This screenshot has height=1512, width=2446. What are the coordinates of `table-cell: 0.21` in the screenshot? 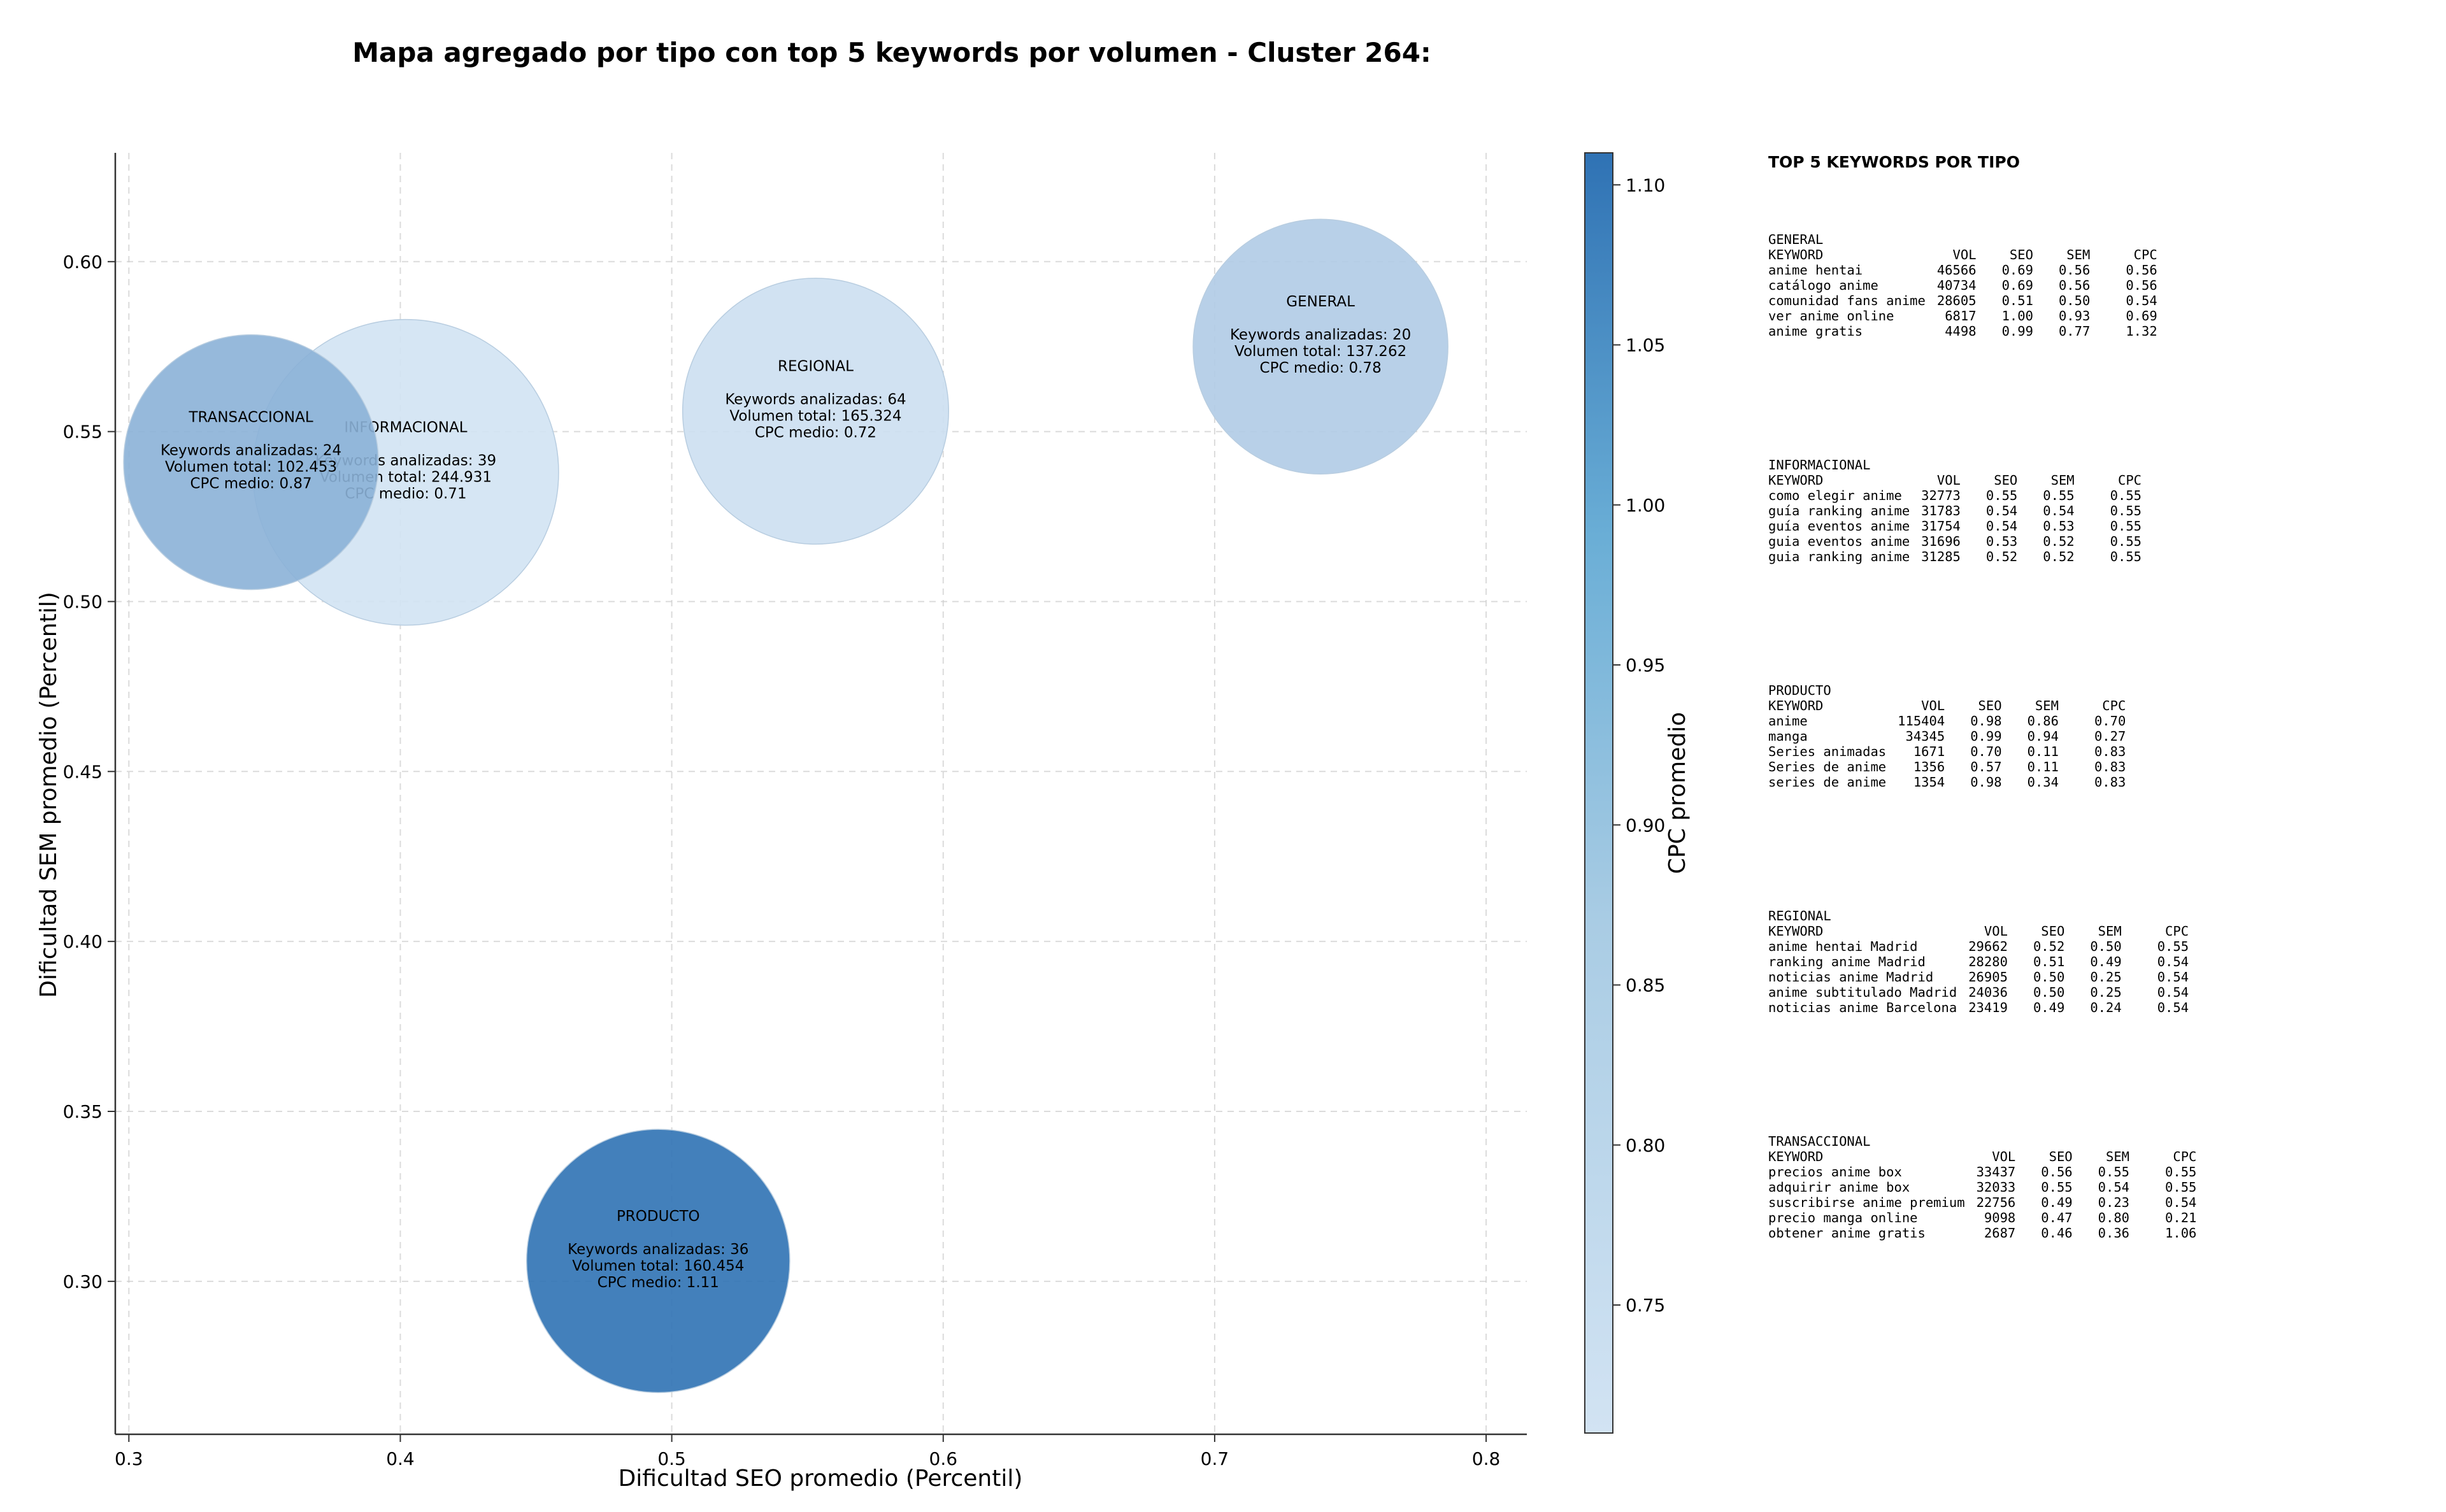 It's located at (2181, 1217).